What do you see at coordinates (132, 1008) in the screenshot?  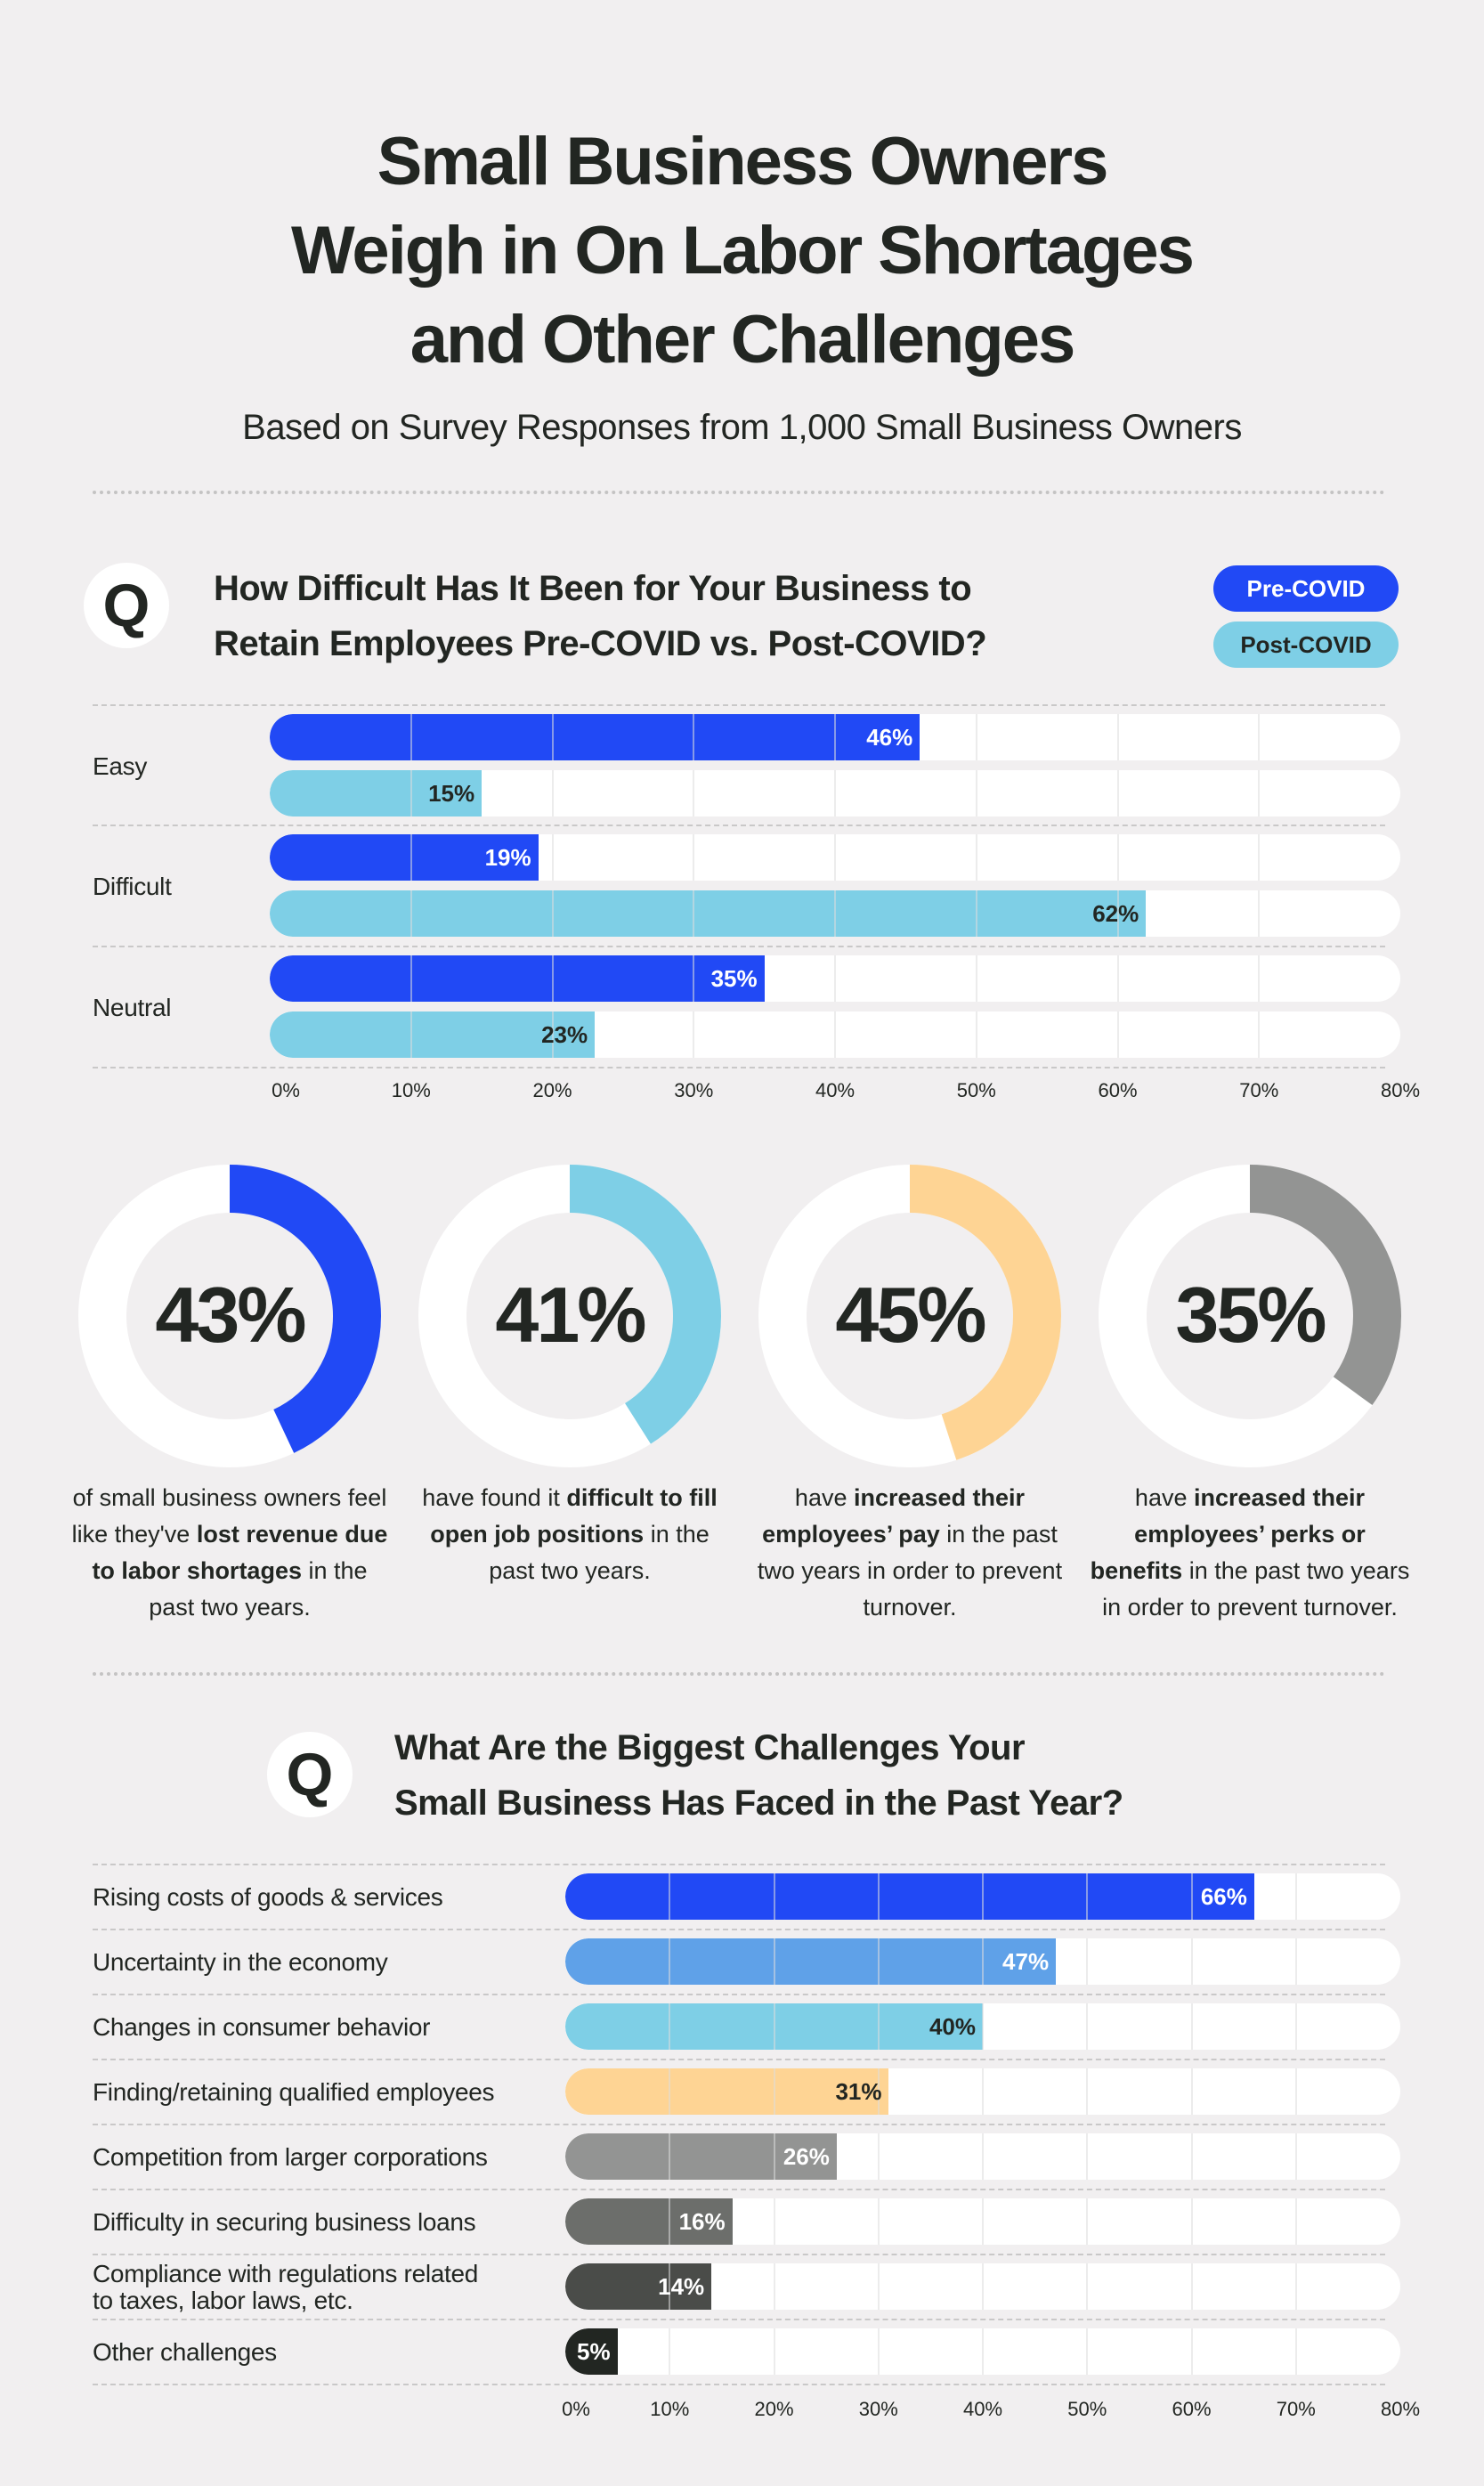 I see `row-label: Neutral` at bounding box center [132, 1008].